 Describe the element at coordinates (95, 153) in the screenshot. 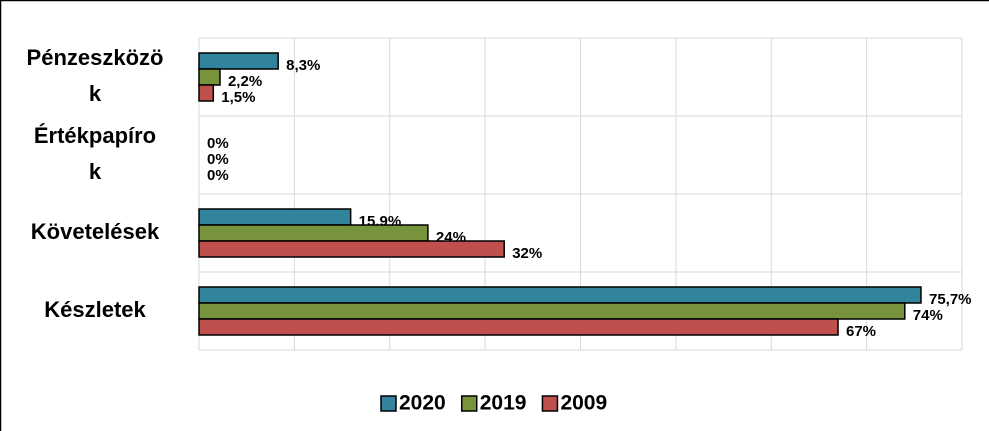

I see `category-label: Értékpapíro k` at that location.